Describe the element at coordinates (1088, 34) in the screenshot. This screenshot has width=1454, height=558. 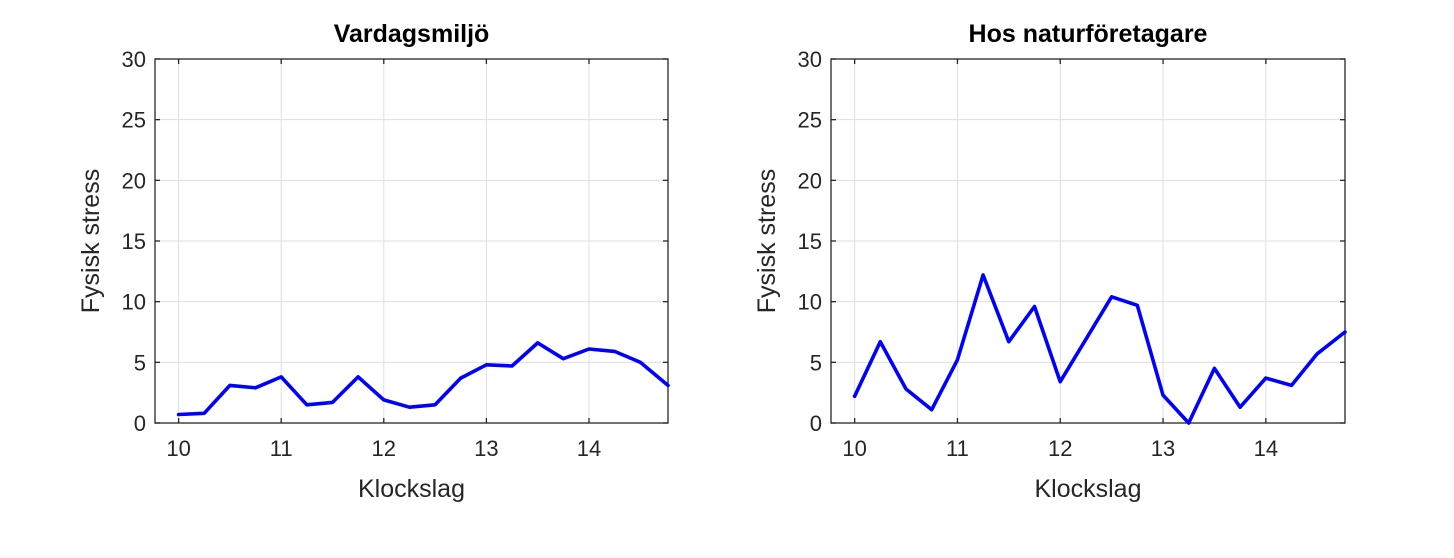
I see `chart-title: Hos naturföretagare` at that location.